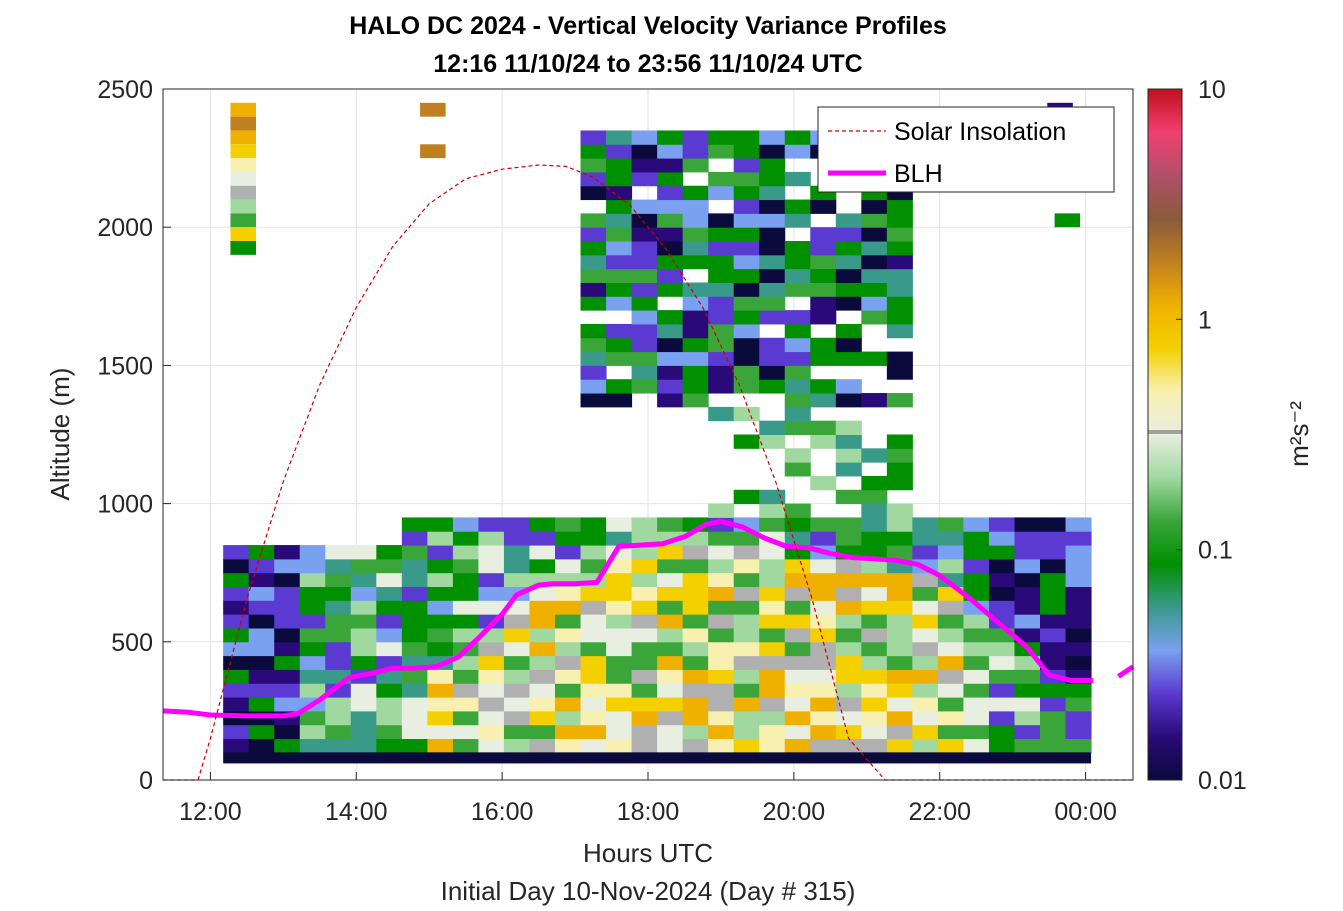 This screenshot has height=911, width=1343. What do you see at coordinates (794, 812) in the screenshot?
I see `x-tick-label: 20:00` at bounding box center [794, 812].